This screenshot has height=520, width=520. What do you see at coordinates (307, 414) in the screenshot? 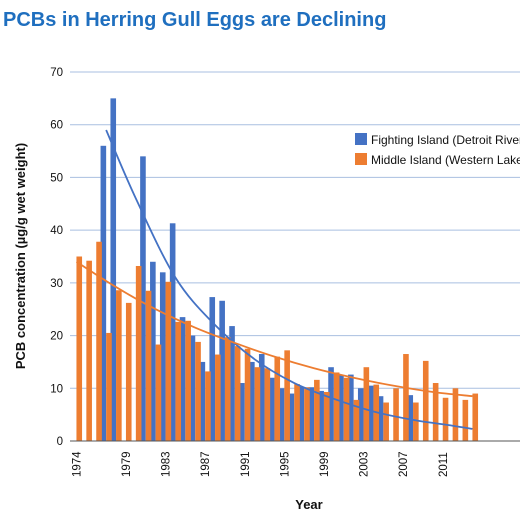
I see `bar-middle-island-1997` at bounding box center [307, 414].